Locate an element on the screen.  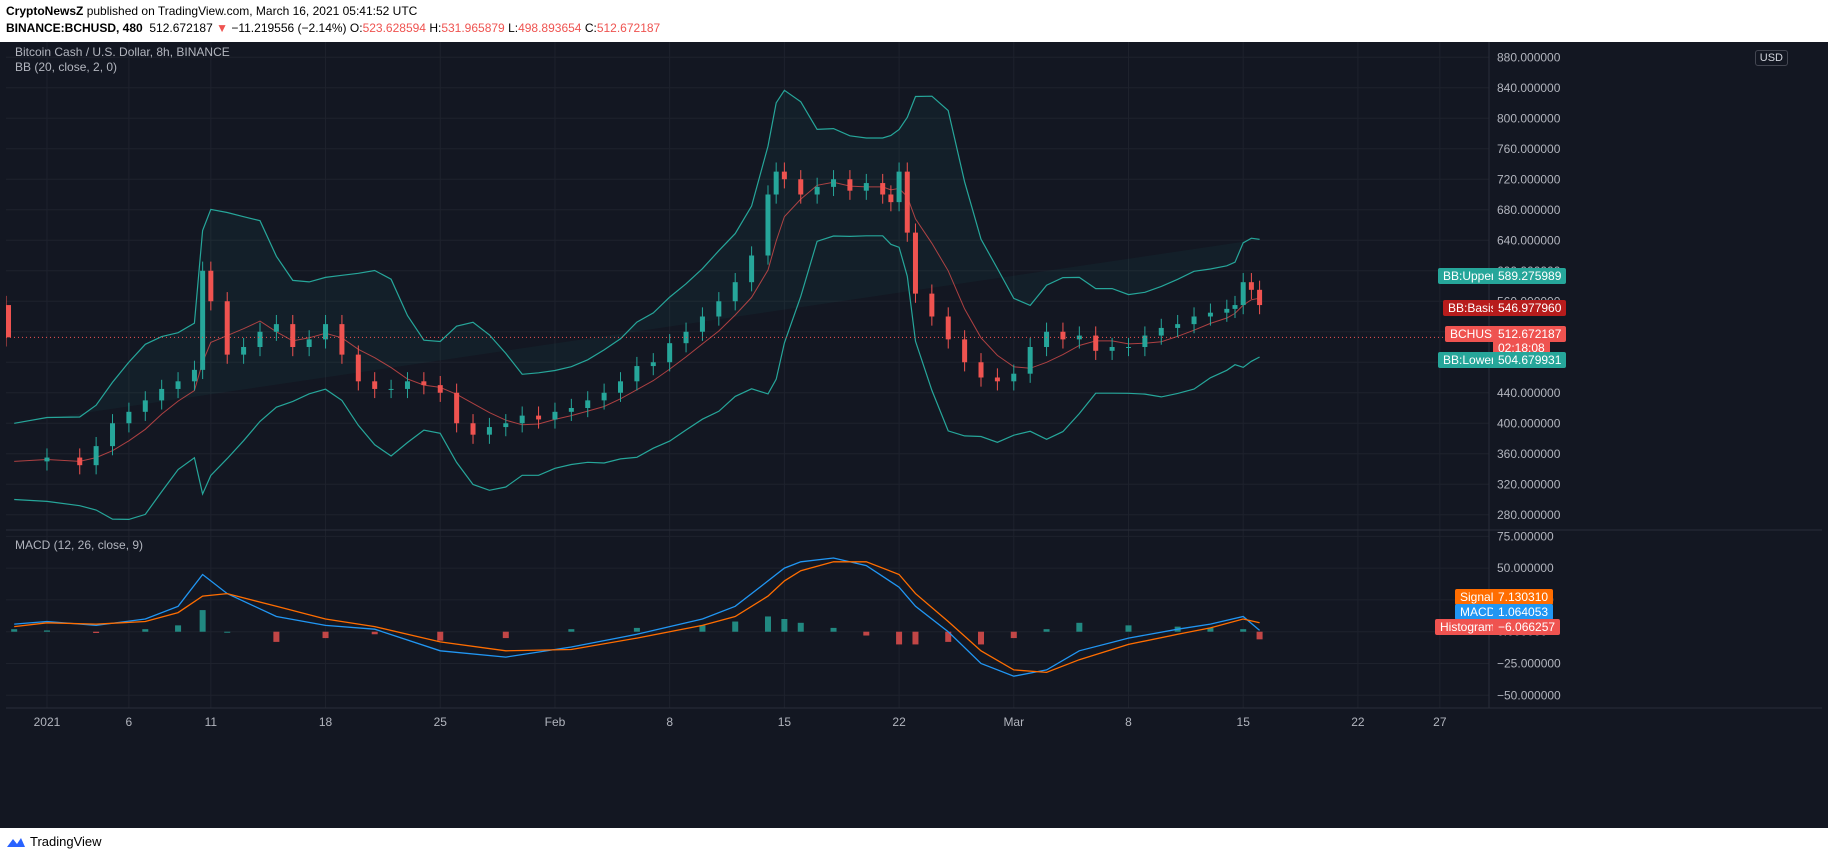
macd-tick-label: 50.000000 is located at coordinates (1525, 568).